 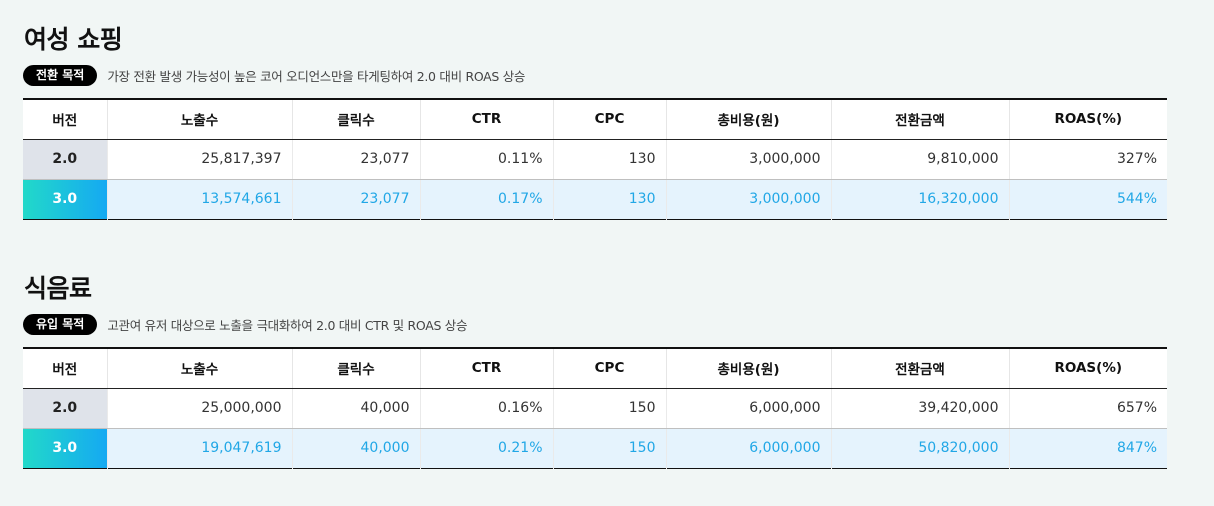 What do you see at coordinates (73, 39) in the screenshot?
I see `section-title: 여성 쇼핑` at bounding box center [73, 39].